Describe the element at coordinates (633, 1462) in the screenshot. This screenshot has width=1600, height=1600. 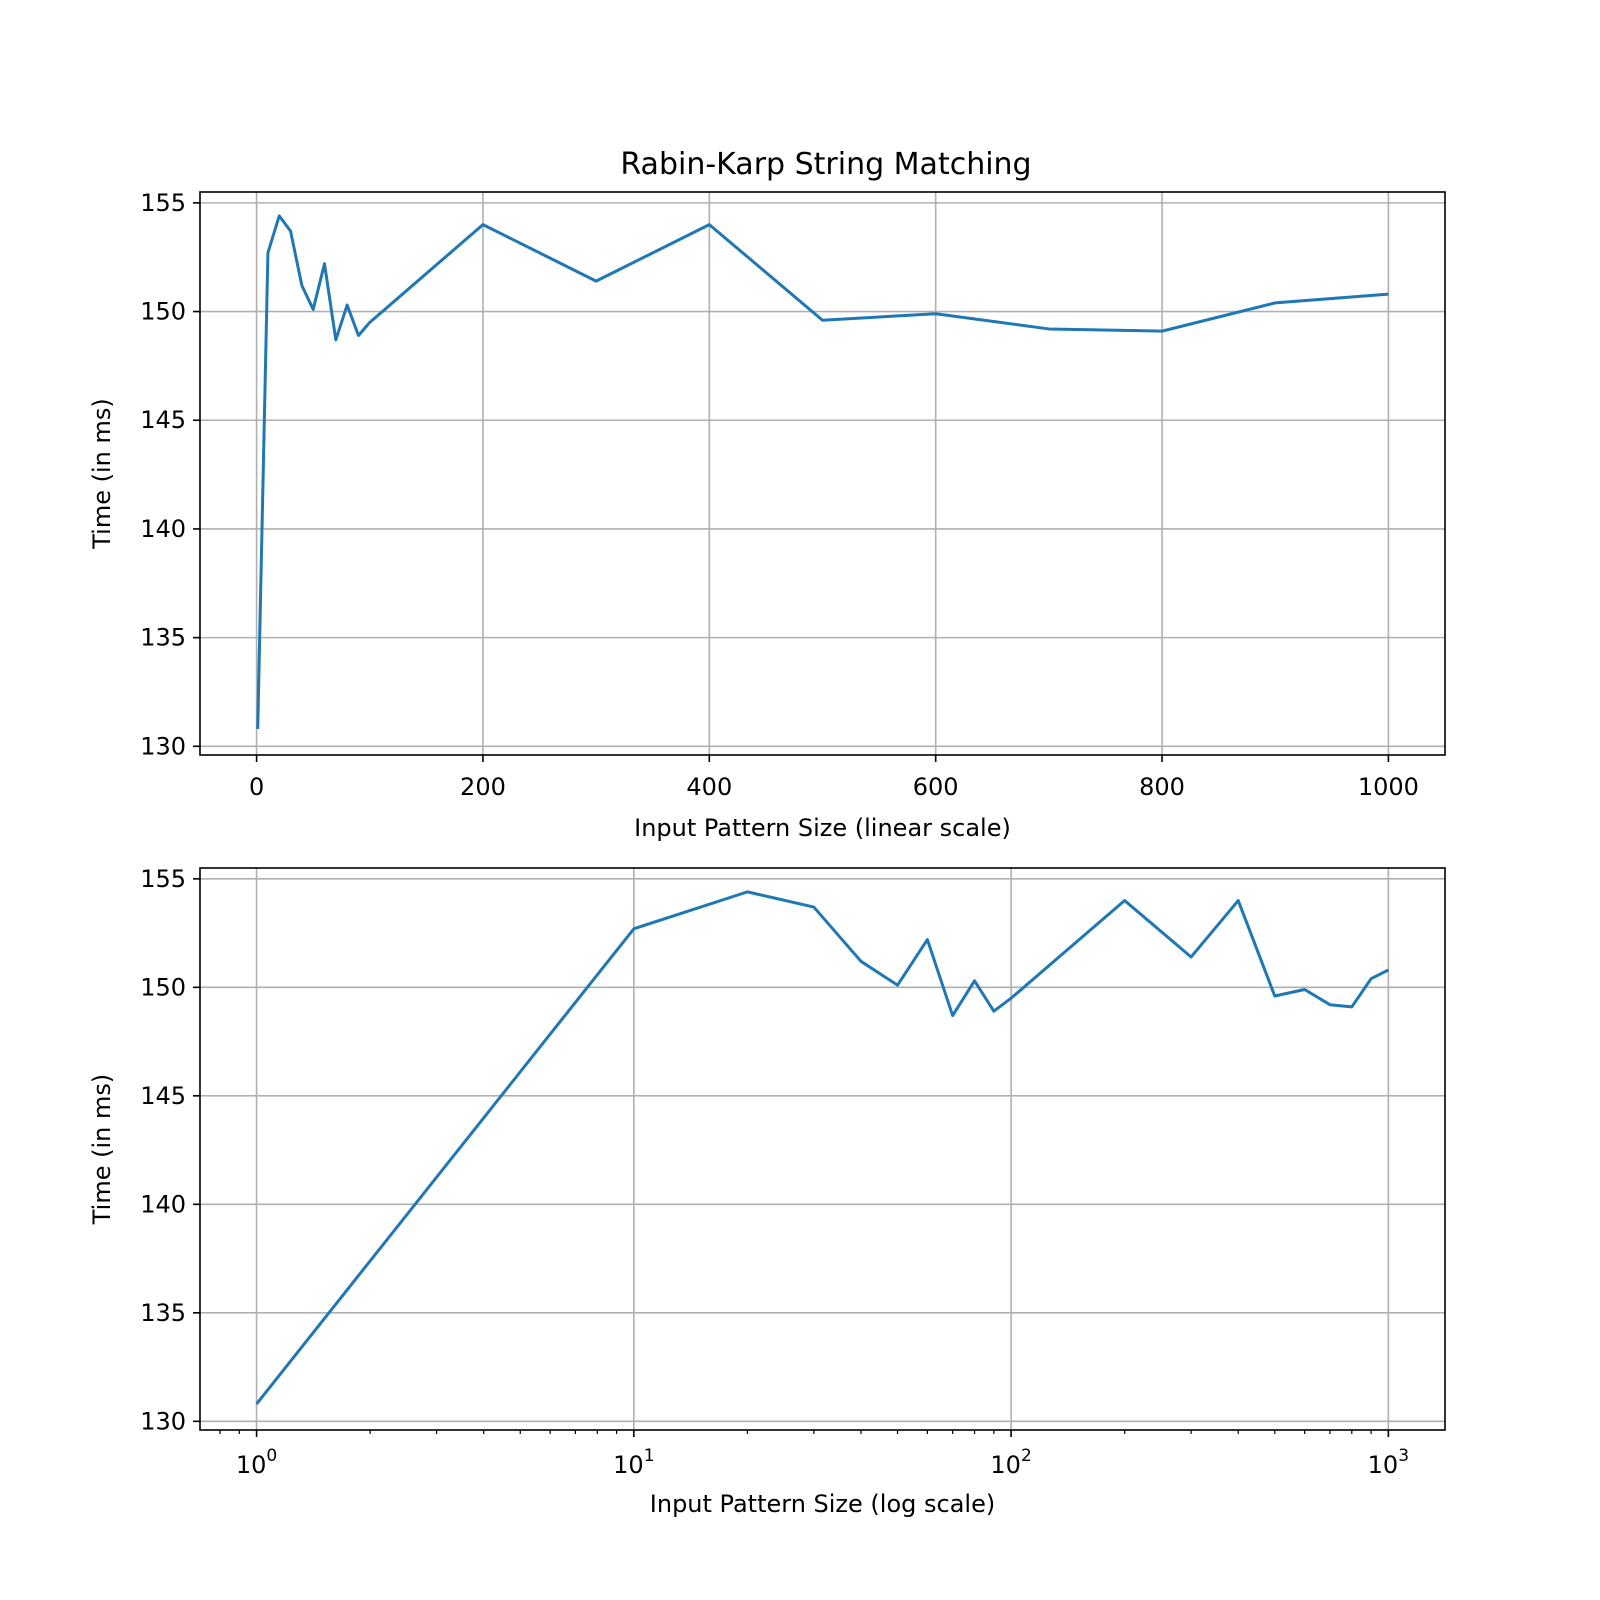
I see `x-tick-label: 10¹` at that location.